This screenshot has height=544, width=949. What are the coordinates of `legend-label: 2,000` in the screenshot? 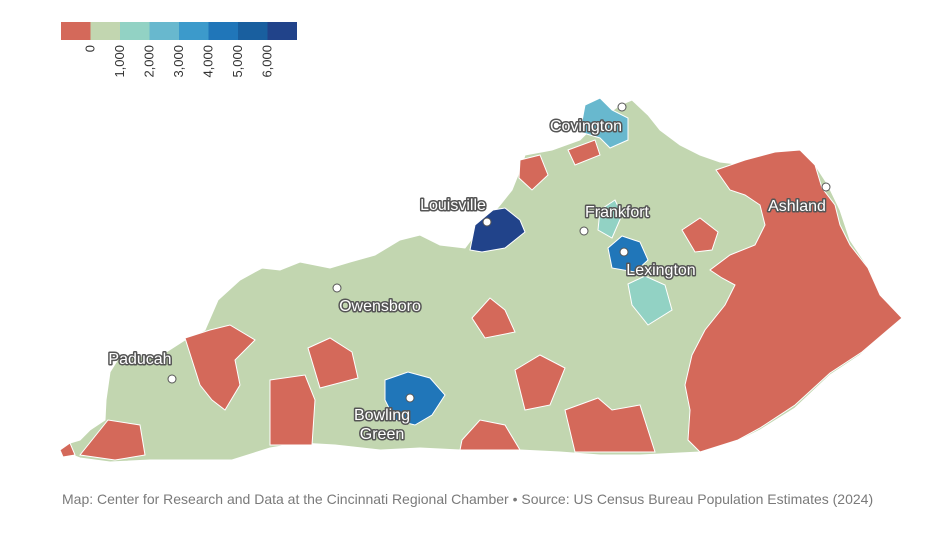 It's located at (149, 61).